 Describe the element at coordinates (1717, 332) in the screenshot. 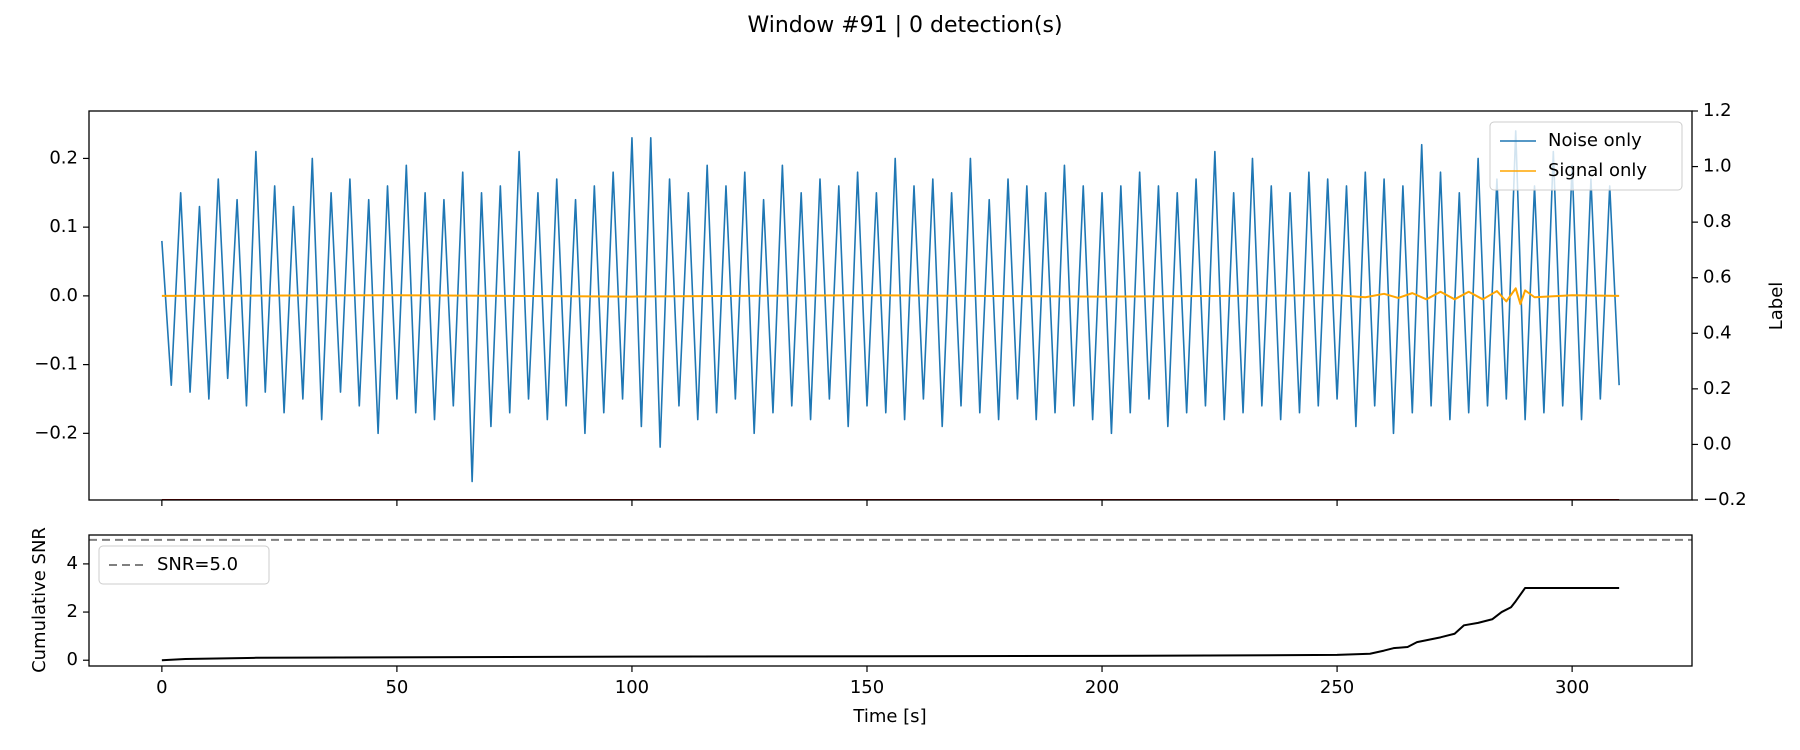

I see `y2-tick-label: 0.4` at that location.